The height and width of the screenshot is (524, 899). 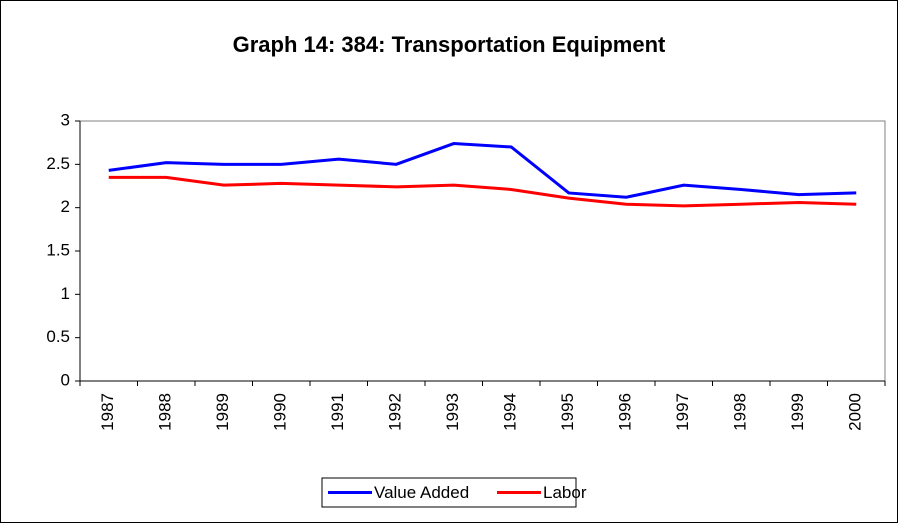 I want to click on y-tick-label: 2.5, so click(x=58, y=163).